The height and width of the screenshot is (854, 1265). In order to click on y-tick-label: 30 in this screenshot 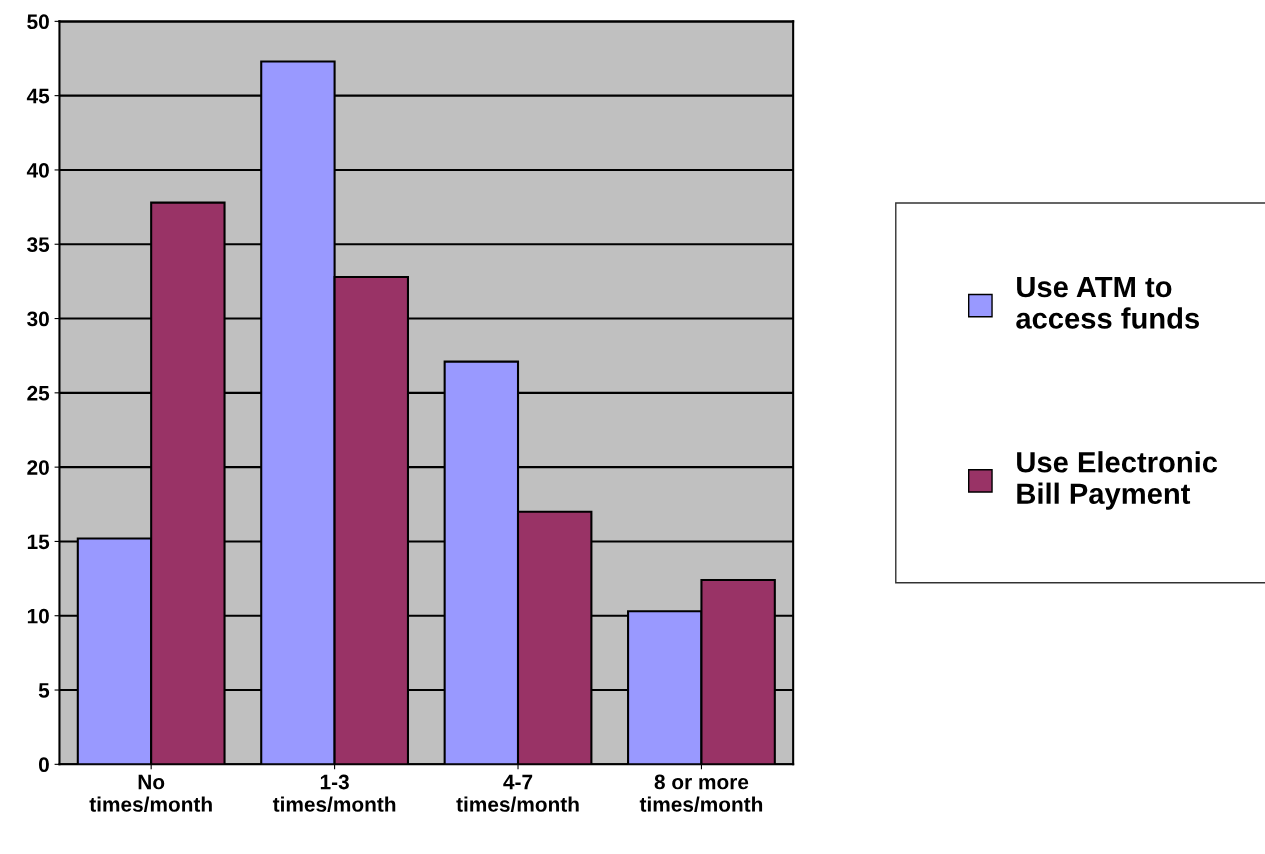, I will do `click(38, 319)`.